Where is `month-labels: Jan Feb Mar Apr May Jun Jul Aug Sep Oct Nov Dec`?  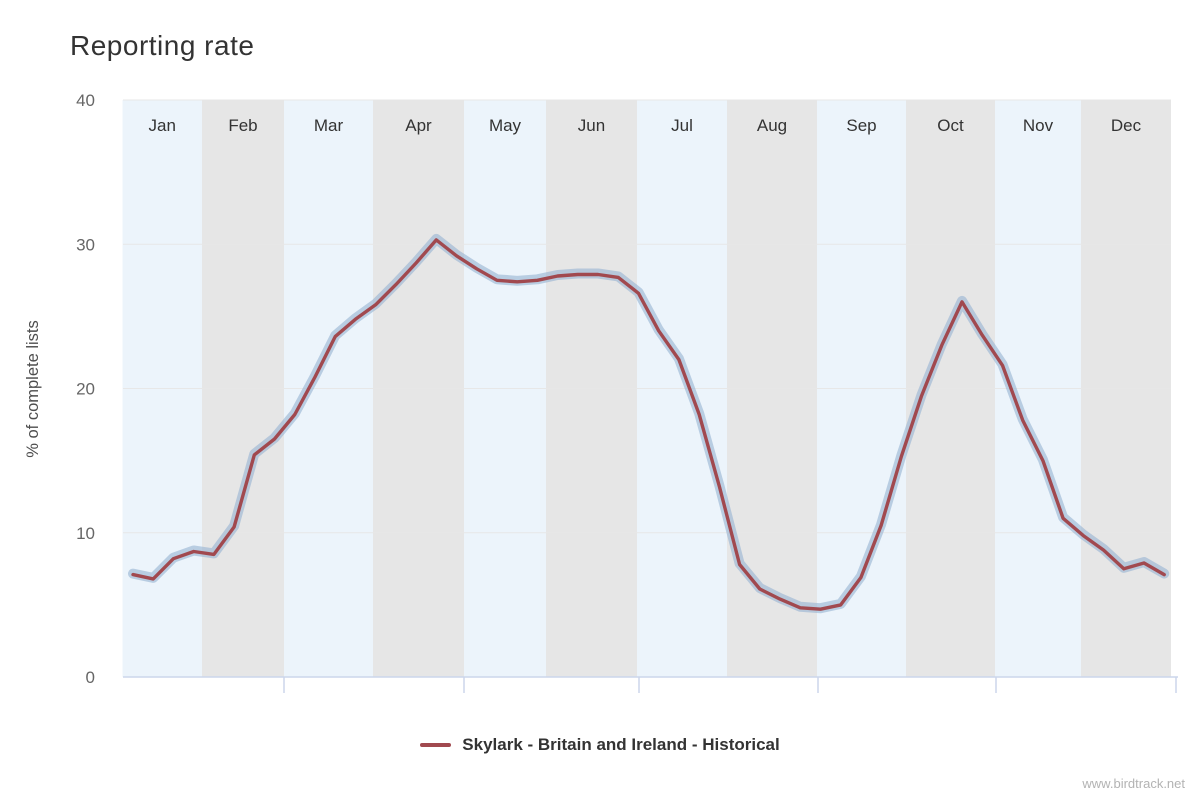
month-labels: Jan Feb Mar Apr May Jun Jul Aug Sep Oct Nov Dec is located at coordinates (645, 125).